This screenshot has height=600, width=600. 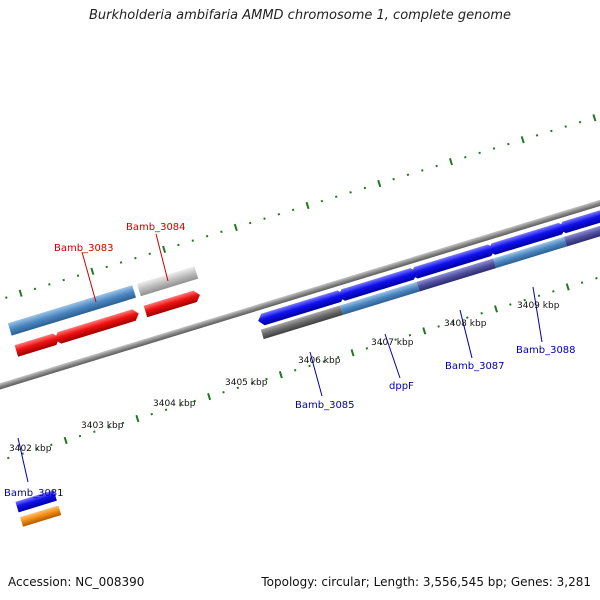 What do you see at coordinates (475, 366) in the screenshot?
I see `gene-label-bamb-3087: Bamb_3087` at bounding box center [475, 366].